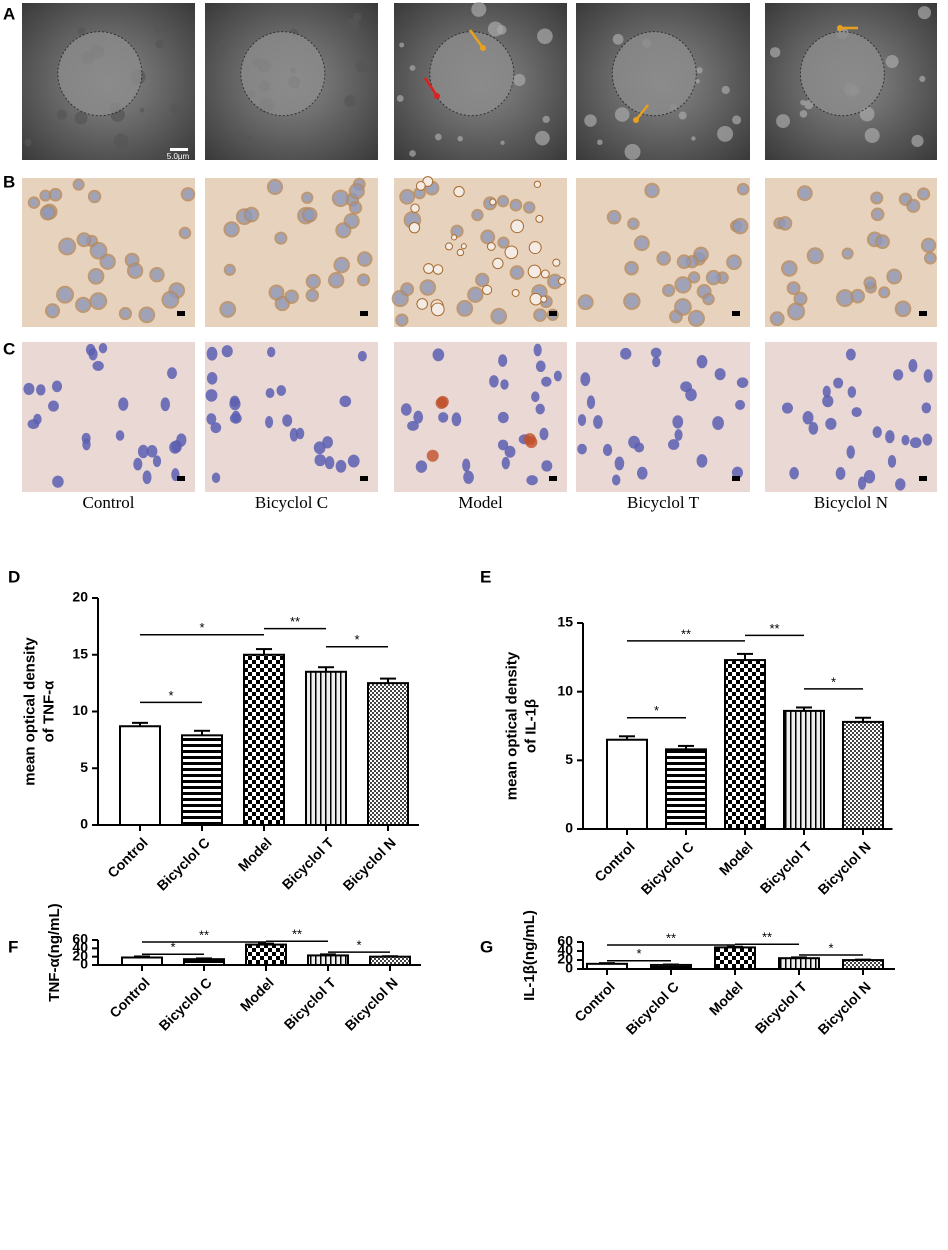 The width and height of the screenshot is (948, 1250). Describe the element at coordinates (13, 946) in the screenshot. I see `panel-label: F` at that location.